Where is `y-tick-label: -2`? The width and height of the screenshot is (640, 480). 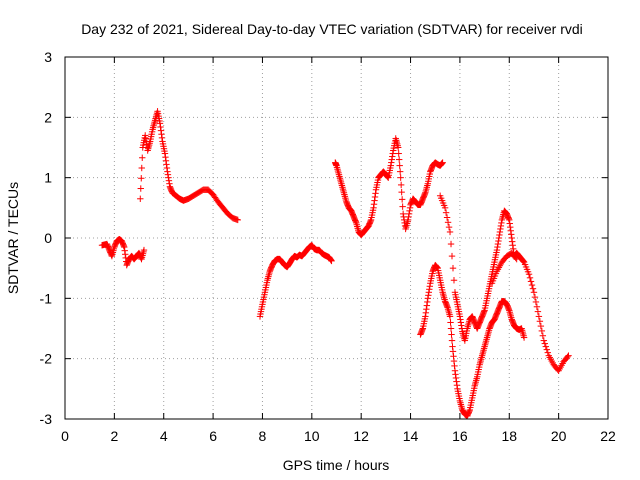
y-tick-label: -2 is located at coordinates (46, 359).